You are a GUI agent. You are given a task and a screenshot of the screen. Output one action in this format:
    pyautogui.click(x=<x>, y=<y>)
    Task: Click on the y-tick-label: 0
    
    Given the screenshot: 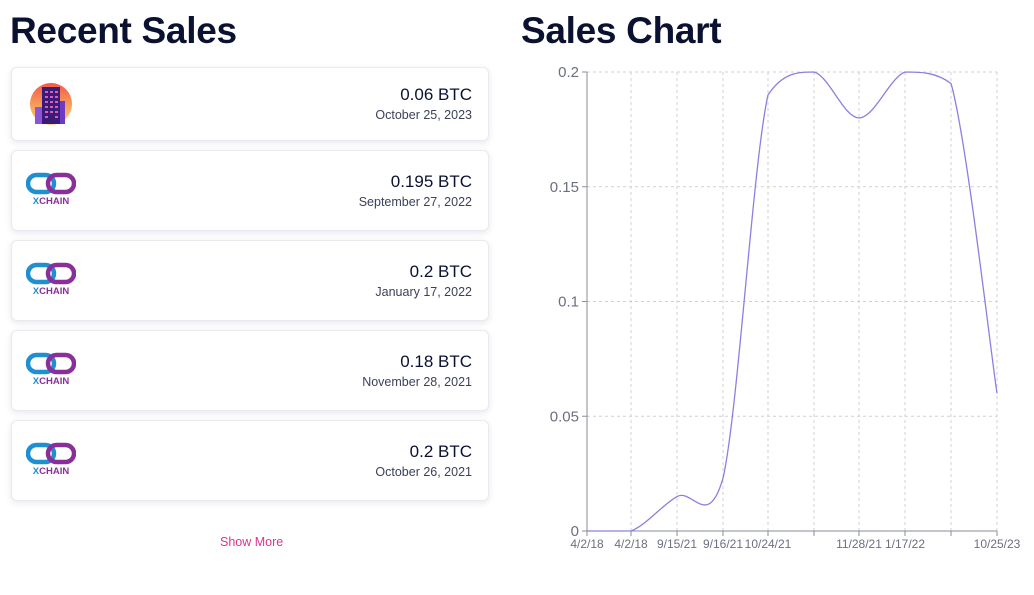 What is the action you would take?
    pyautogui.click(x=575, y=531)
    